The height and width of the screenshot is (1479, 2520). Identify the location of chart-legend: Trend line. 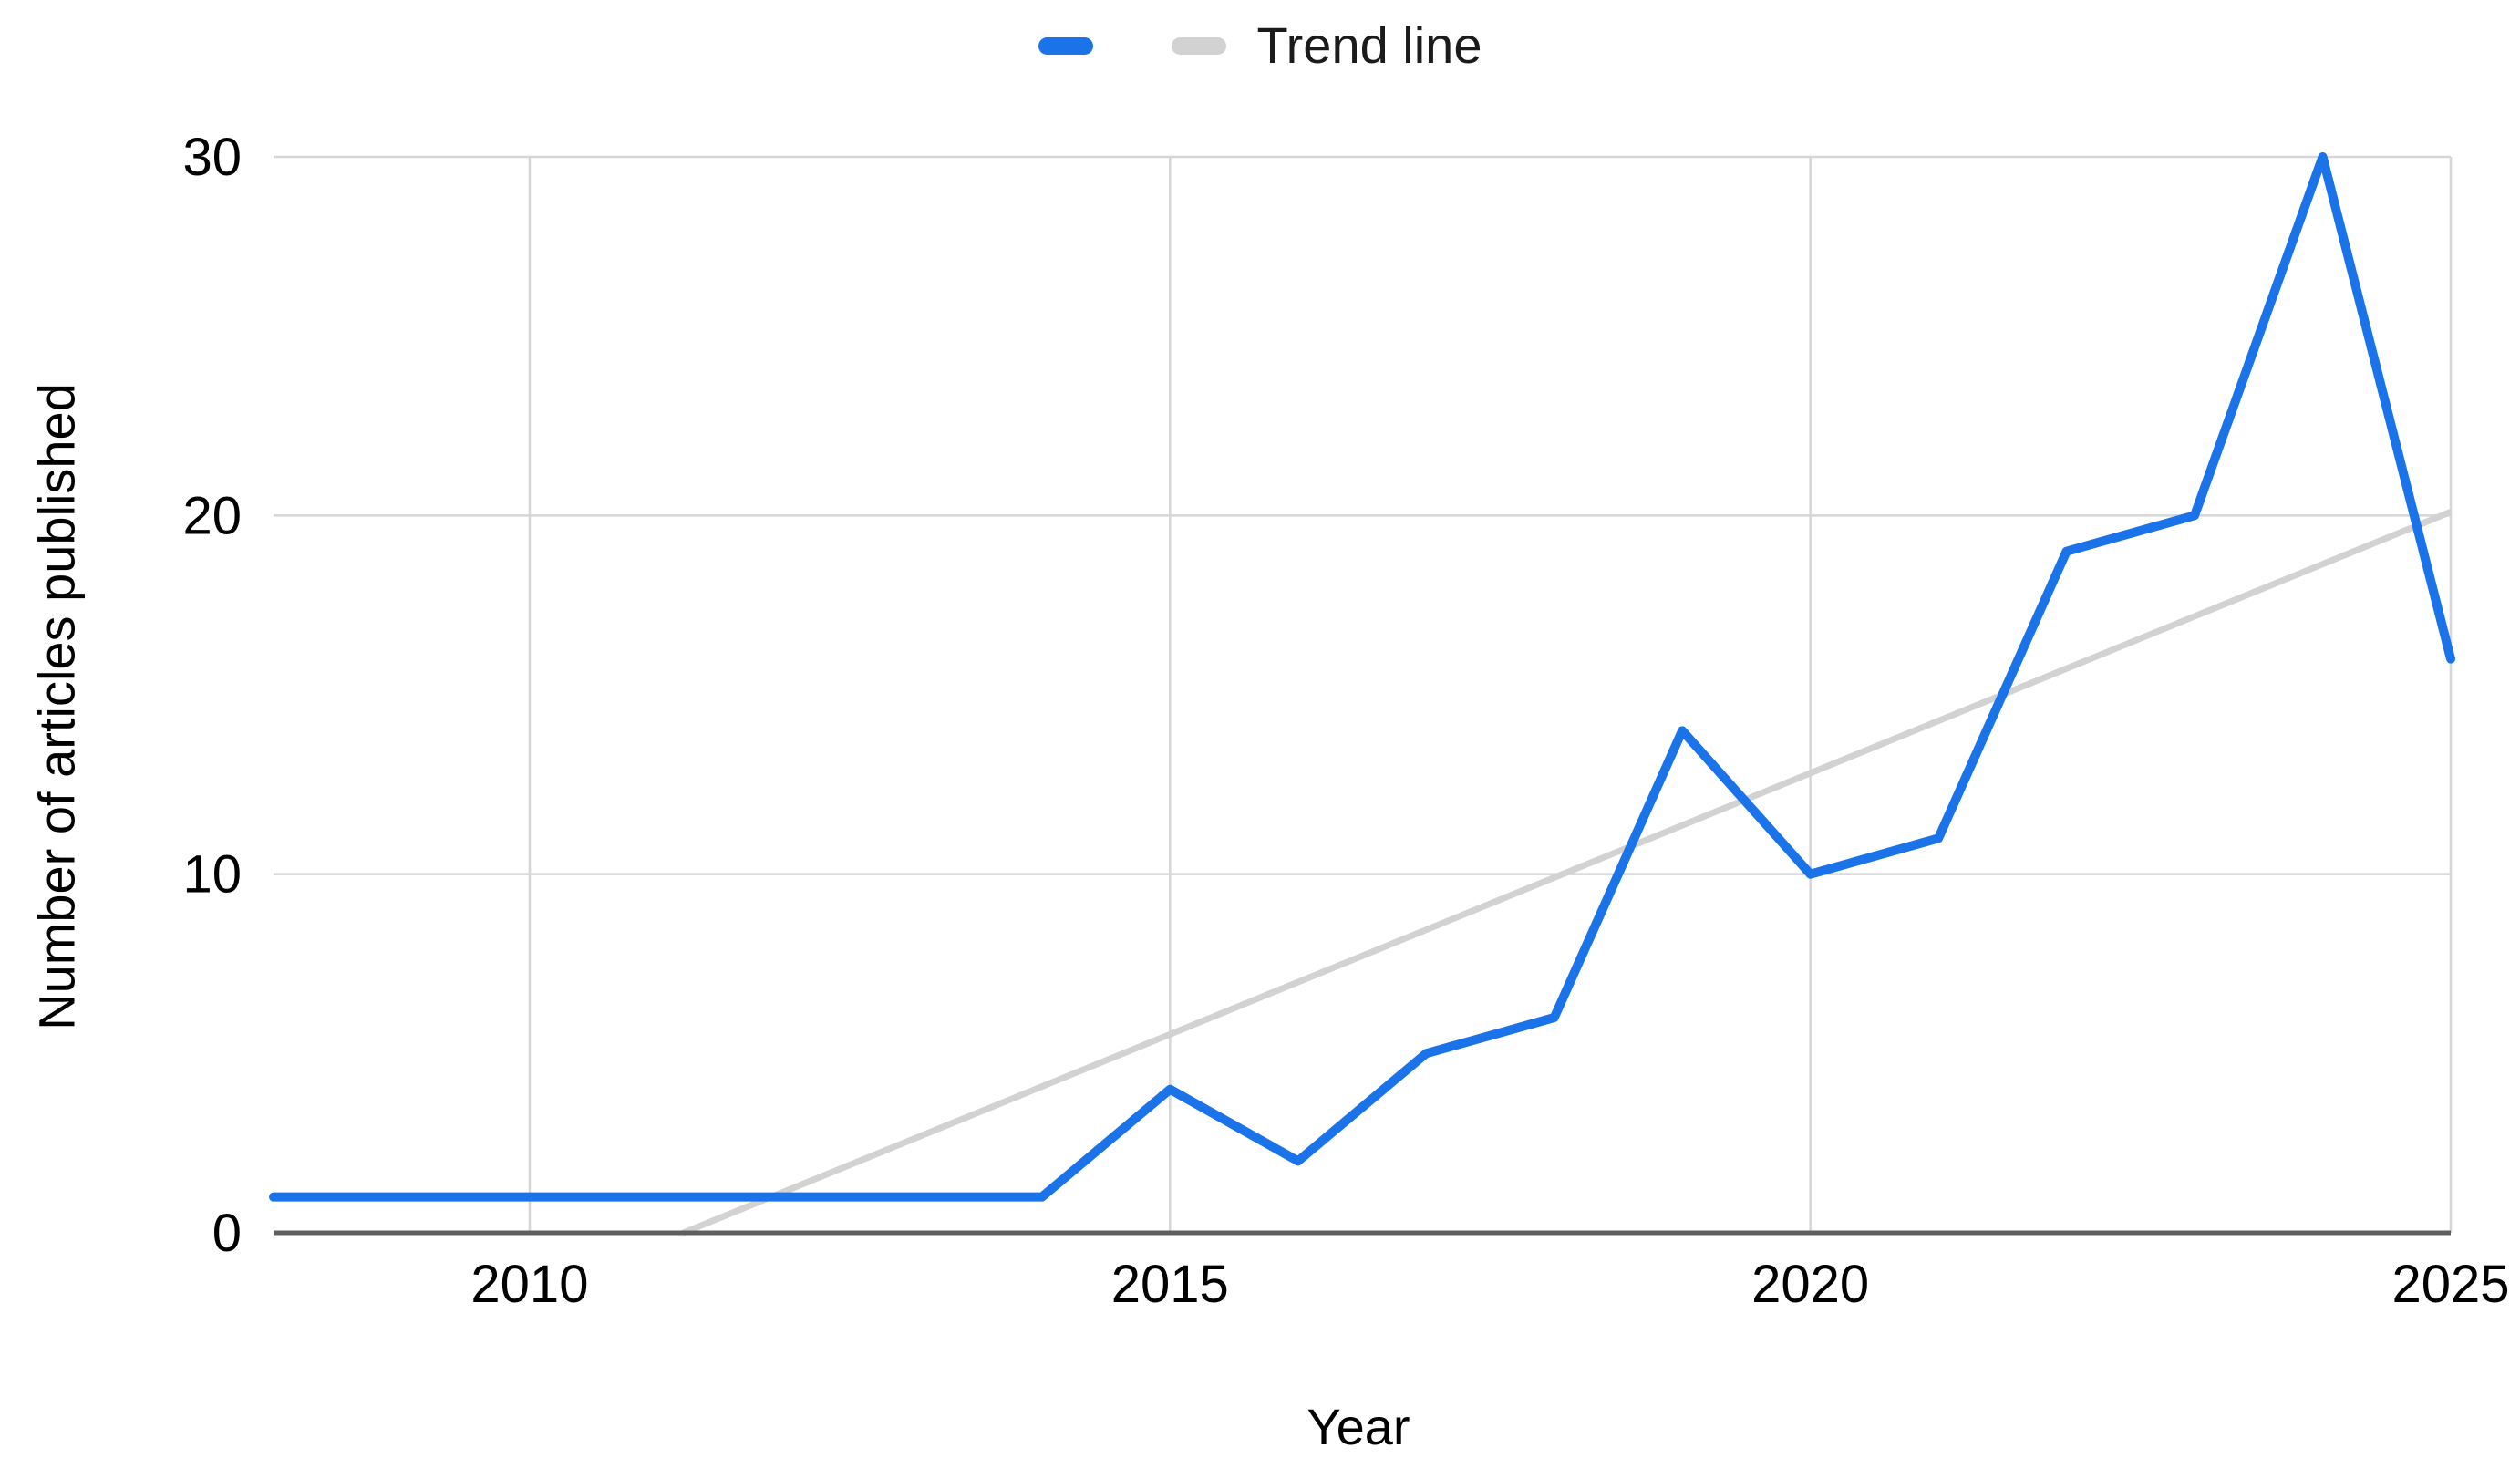
(1260, 45).